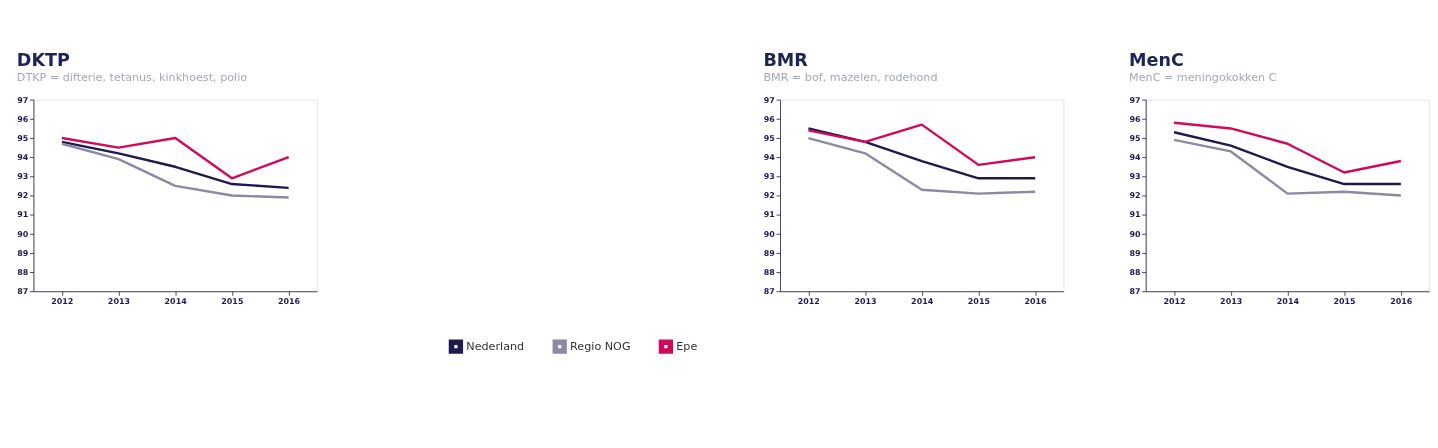 The height and width of the screenshot is (448, 1438). I want to click on chart-title: MenC, so click(1156, 60).